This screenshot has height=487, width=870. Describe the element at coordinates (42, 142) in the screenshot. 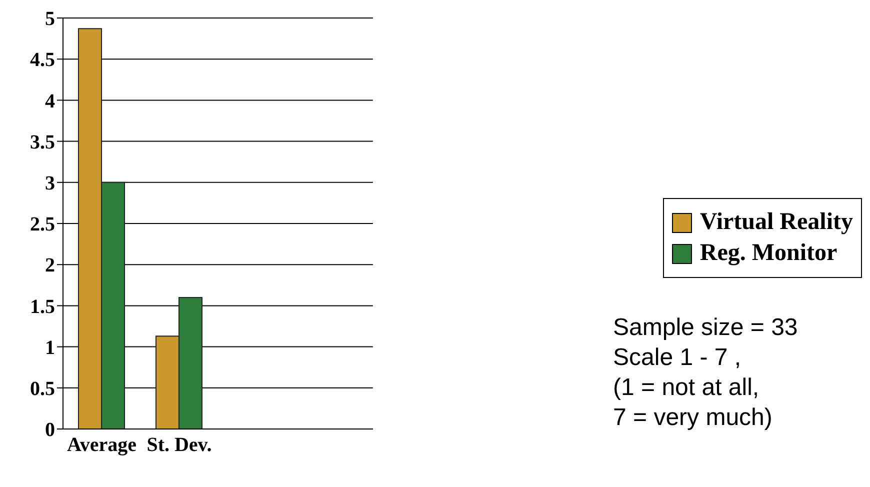

I see `y-tick-label: 3.5` at that location.